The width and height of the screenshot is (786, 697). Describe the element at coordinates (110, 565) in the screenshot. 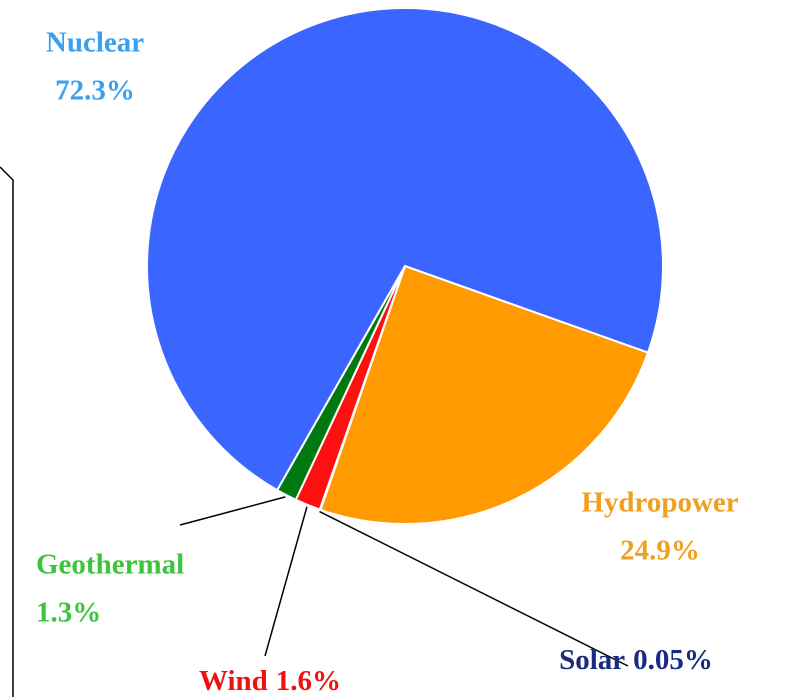

I see `slice-label: Geothermal` at that location.